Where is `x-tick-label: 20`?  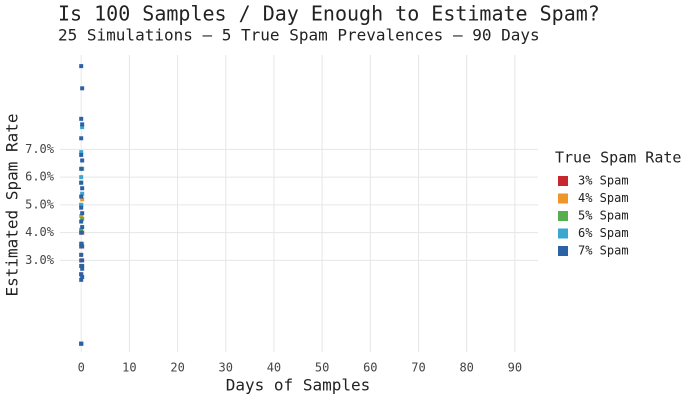
x-tick-label: 20 is located at coordinates (177, 368).